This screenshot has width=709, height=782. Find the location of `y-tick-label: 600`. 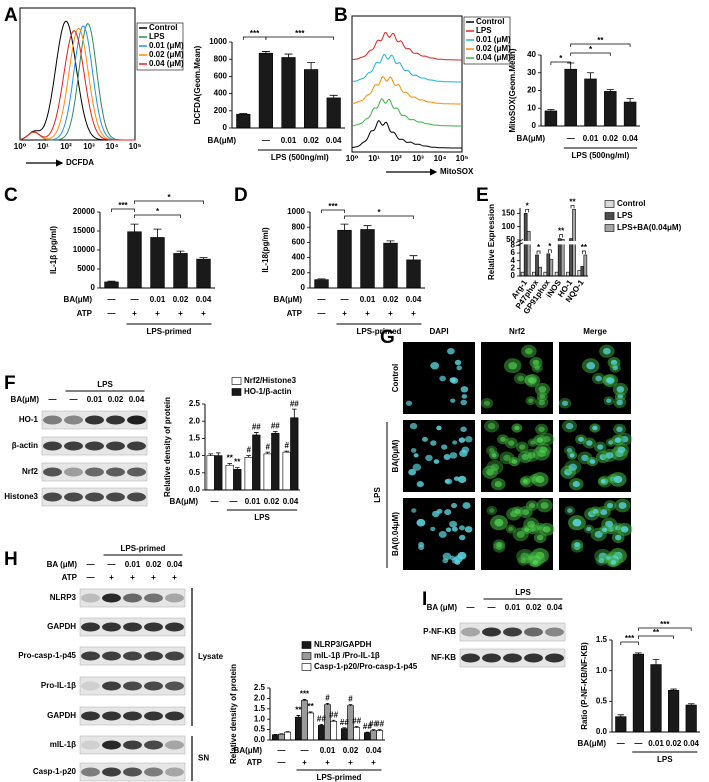

y-tick-label: 600 is located at coordinates (221, 76).